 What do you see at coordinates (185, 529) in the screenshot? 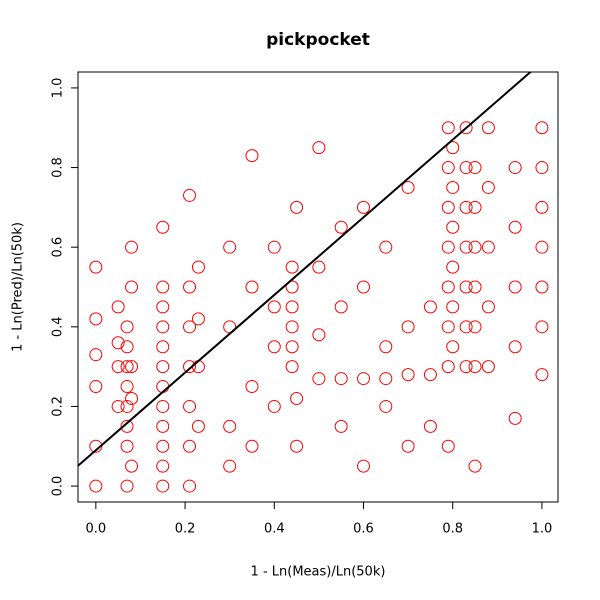
I see `x-tick-label: 0.2` at bounding box center [185, 529].